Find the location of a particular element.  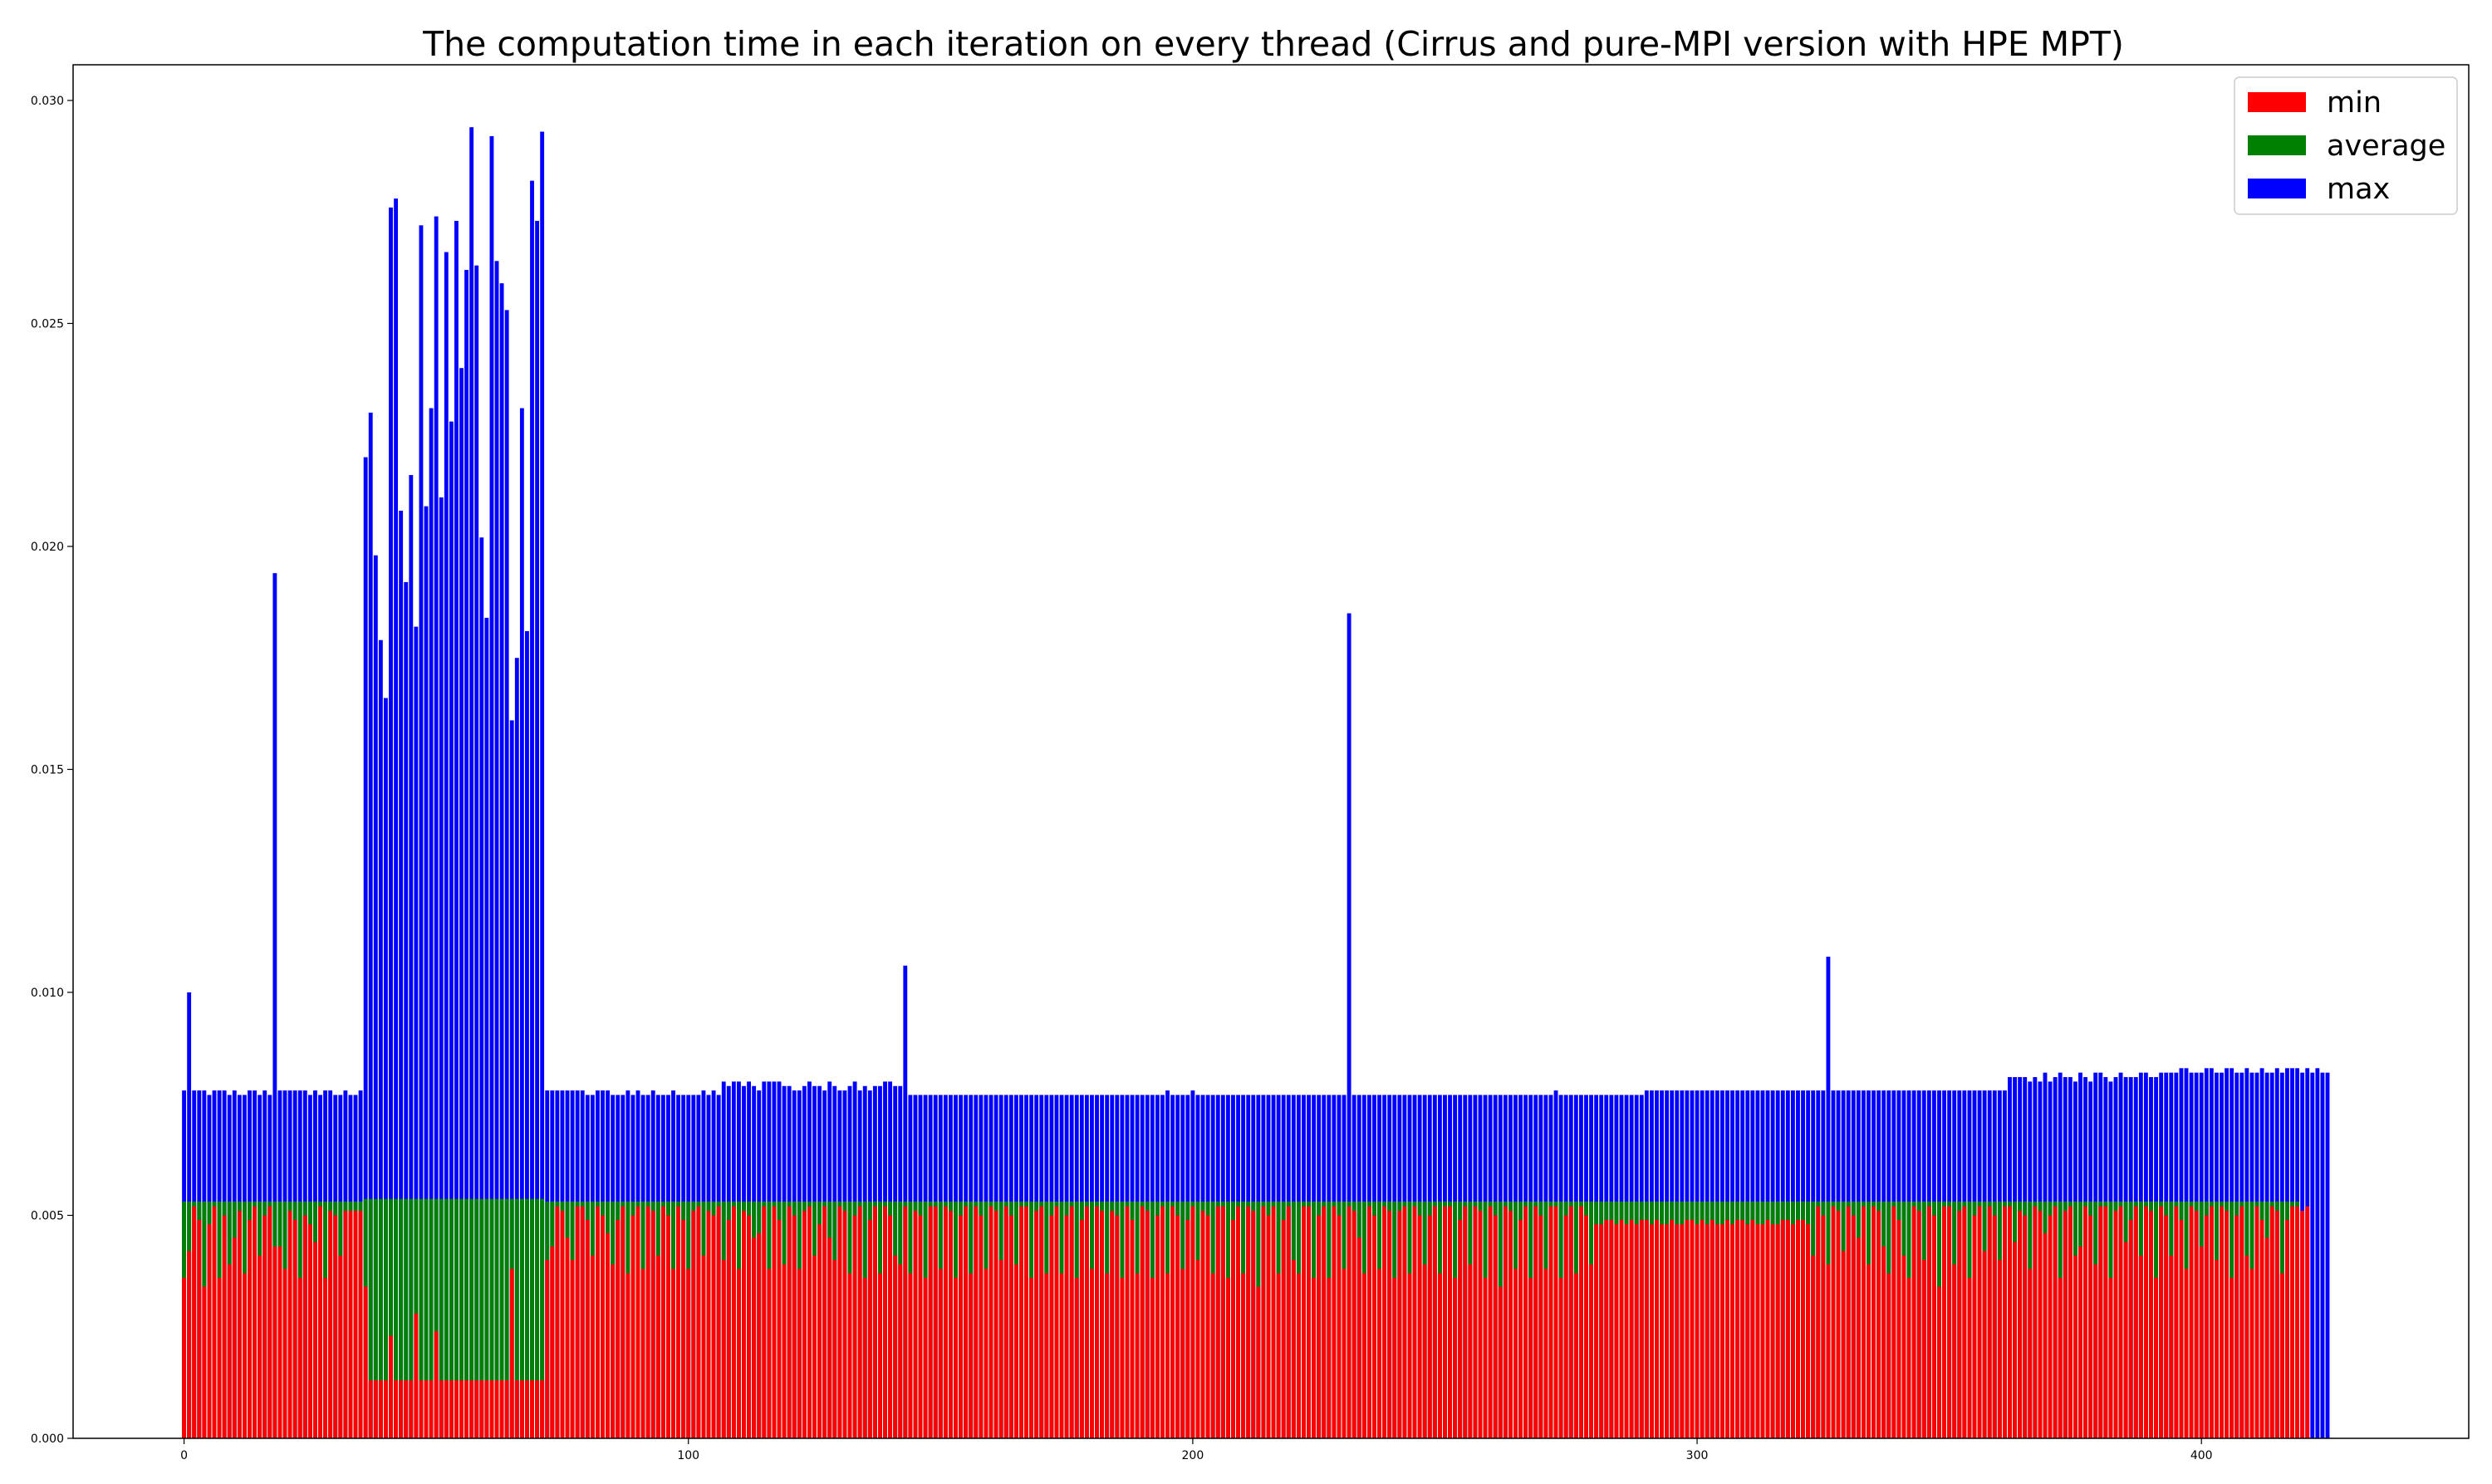

legend-swatch-average is located at coordinates (2277, 145).